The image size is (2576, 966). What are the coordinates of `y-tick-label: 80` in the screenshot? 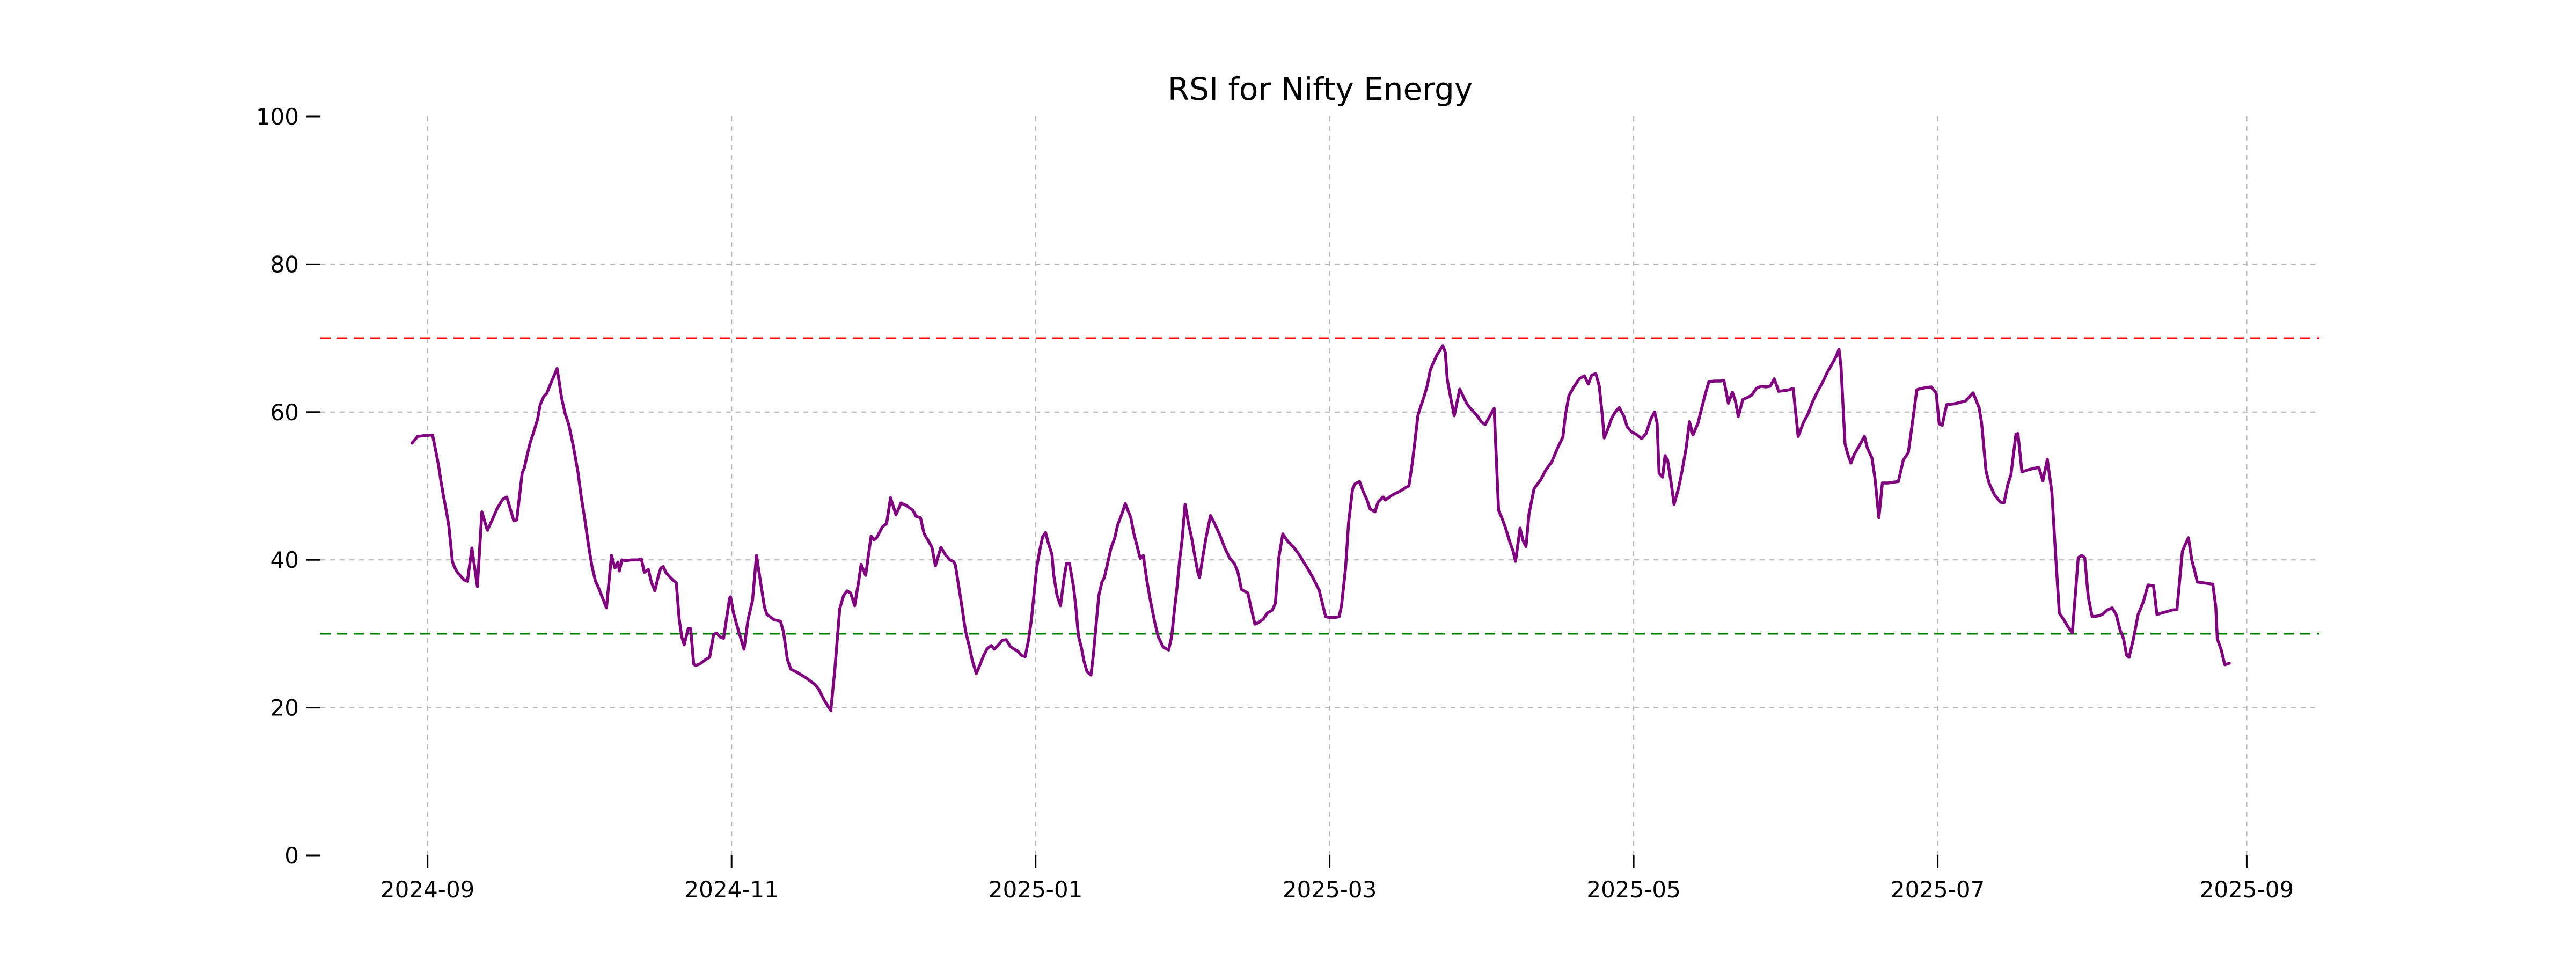 It's located at (284, 264).